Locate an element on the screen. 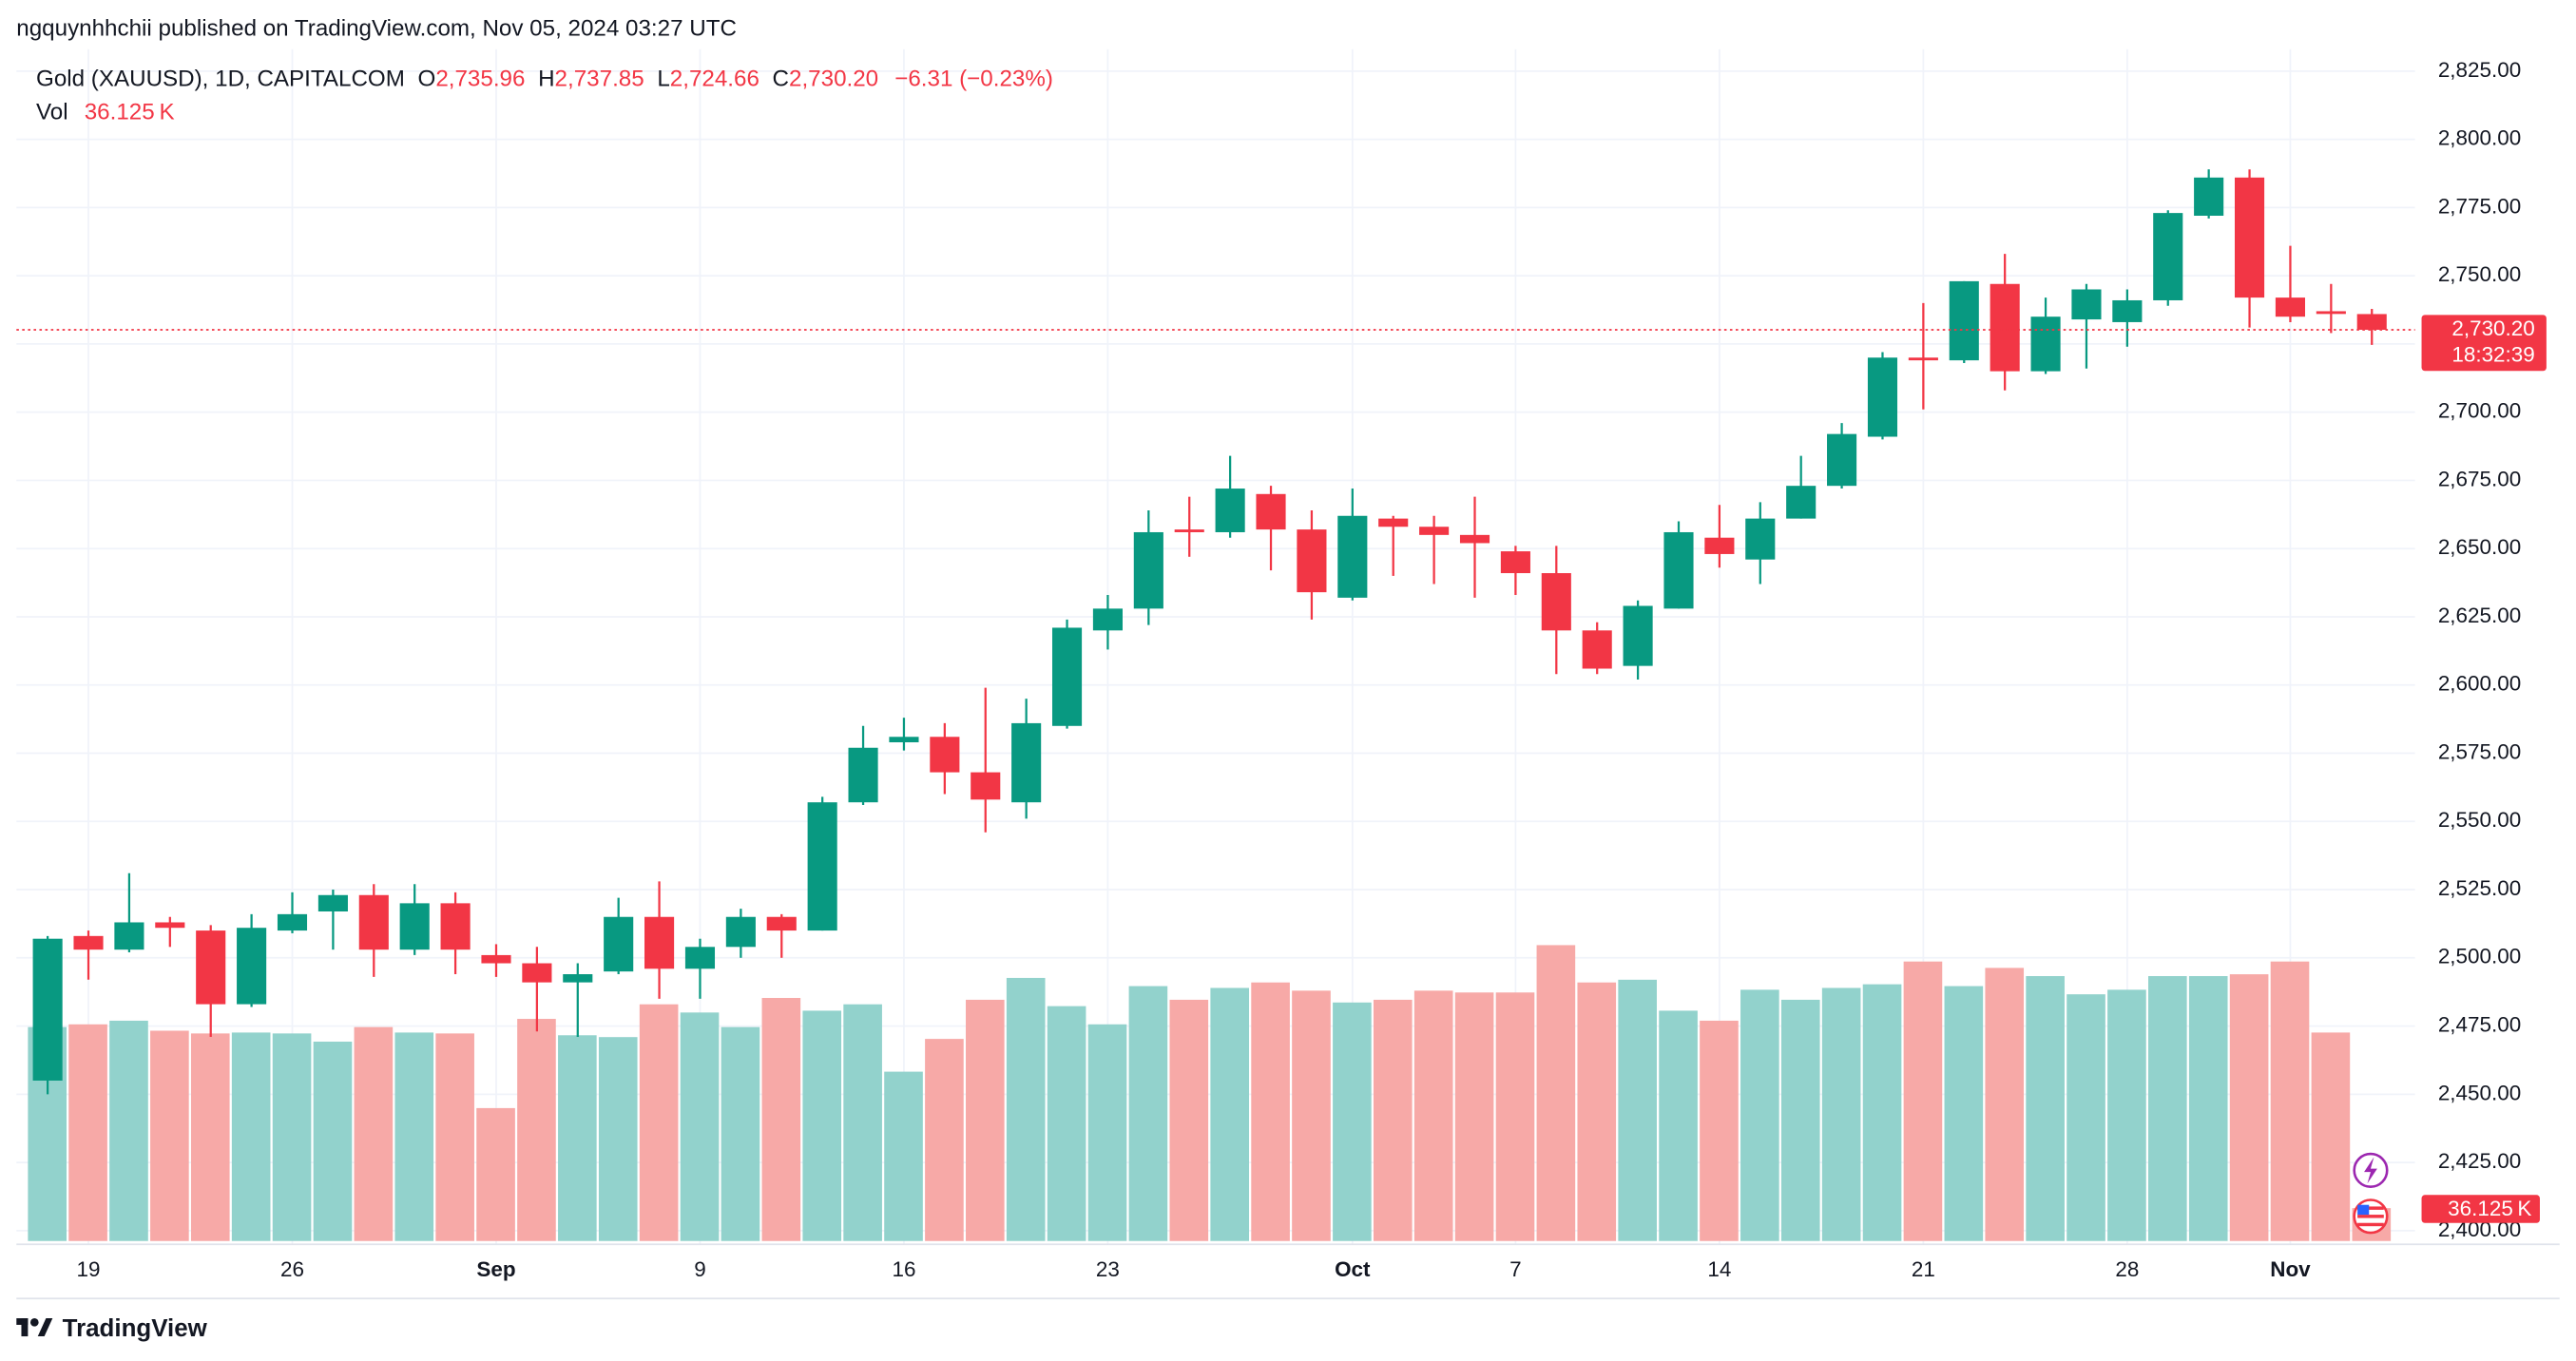  countdown-label: 18:32:39 is located at coordinates (2492, 355).